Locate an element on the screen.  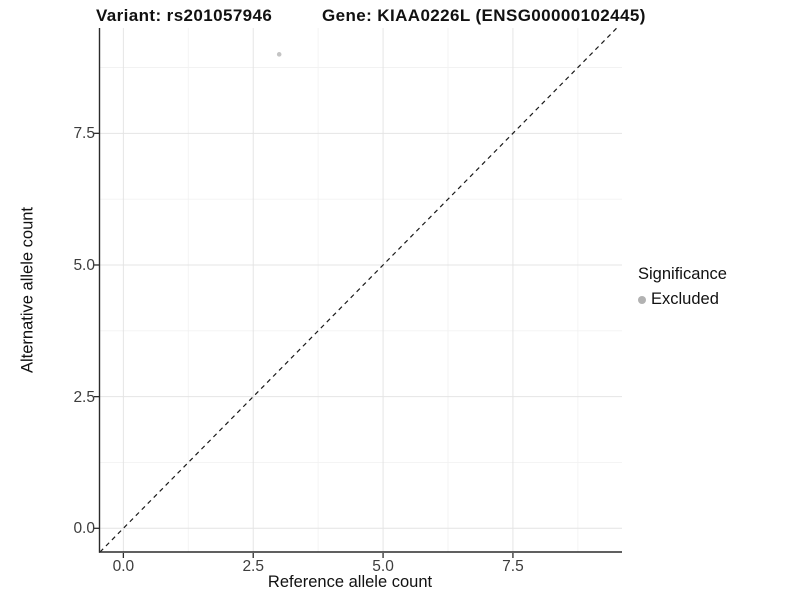
plot-title-gene: Gene: KIAA0226L (ENSG00000102445) is located at coordinates (484, 15).